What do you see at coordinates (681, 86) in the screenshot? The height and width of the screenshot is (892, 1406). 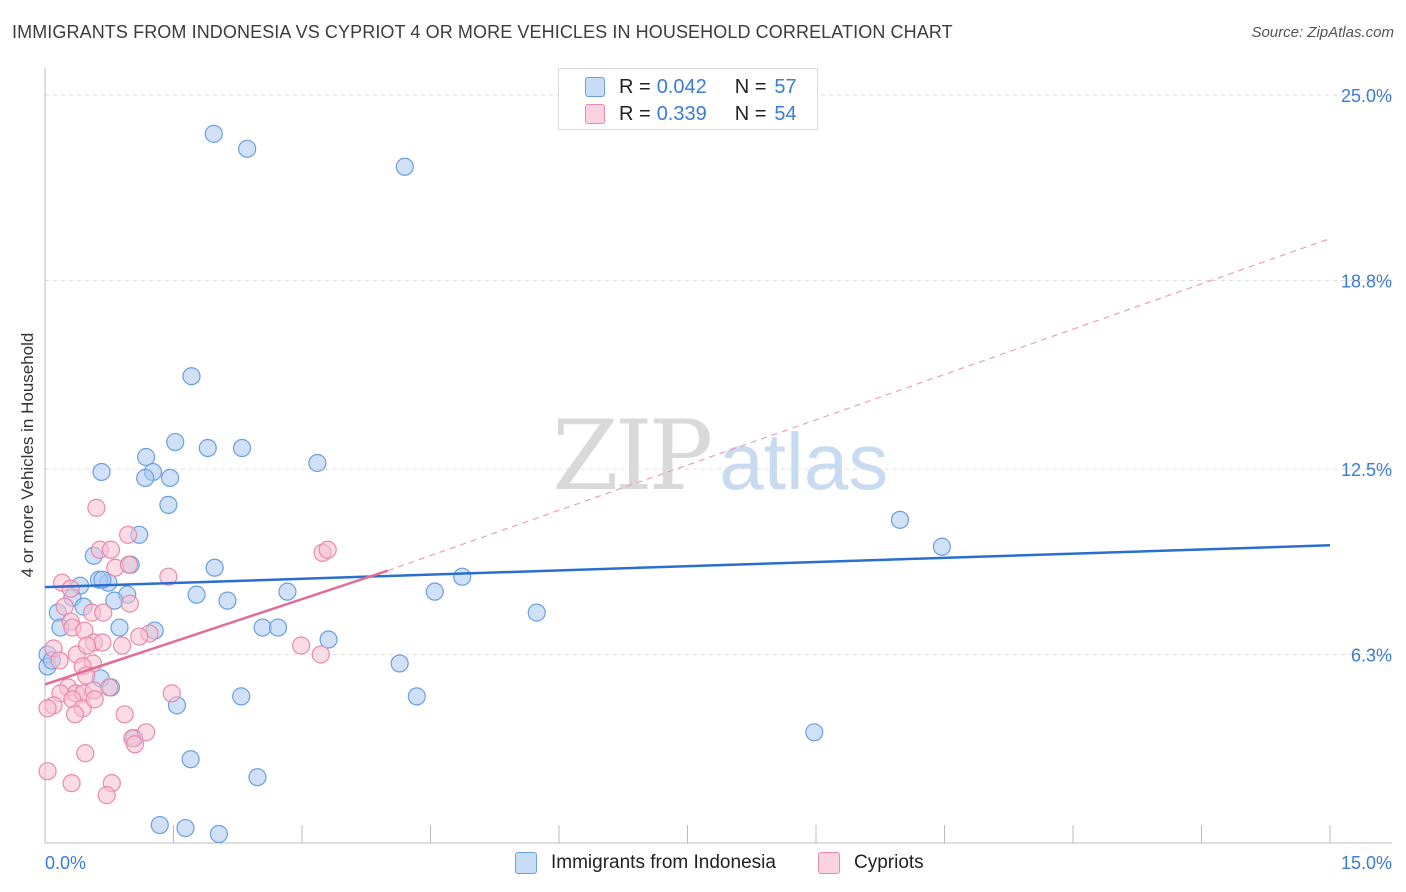 I see `legend-r-value: 0.042` at bounding box center [681, 86].